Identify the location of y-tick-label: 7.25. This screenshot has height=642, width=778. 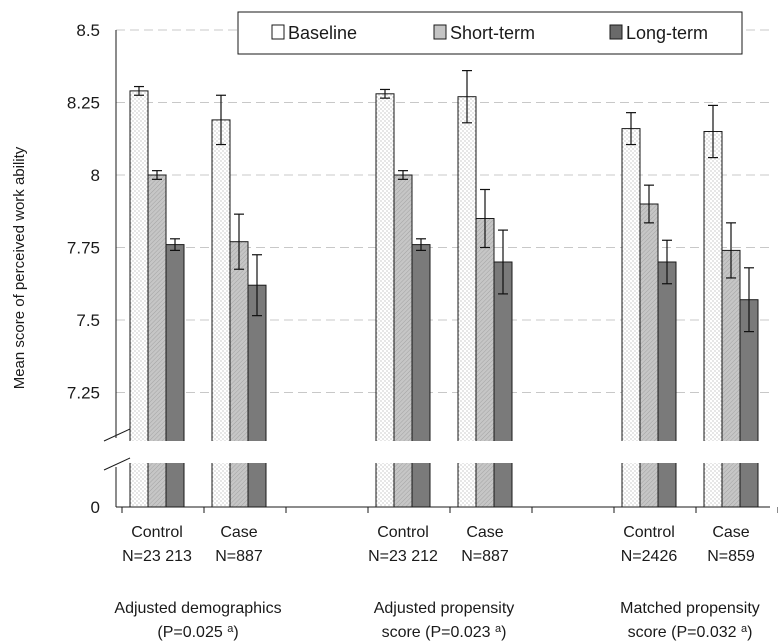
(83, 393).